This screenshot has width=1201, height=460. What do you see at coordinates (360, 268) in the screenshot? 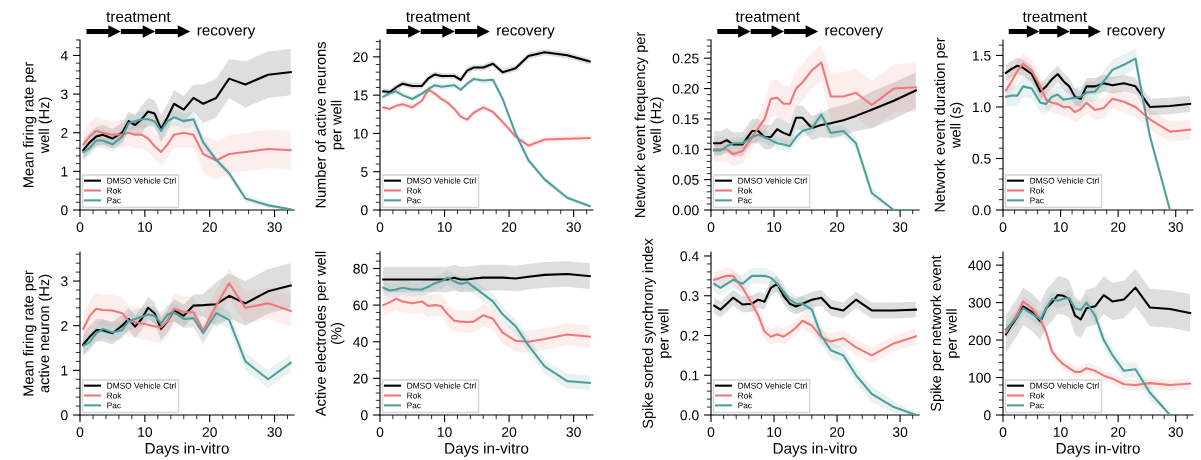
I see `y-tick-label: 80` at bounding box center [360, 268].